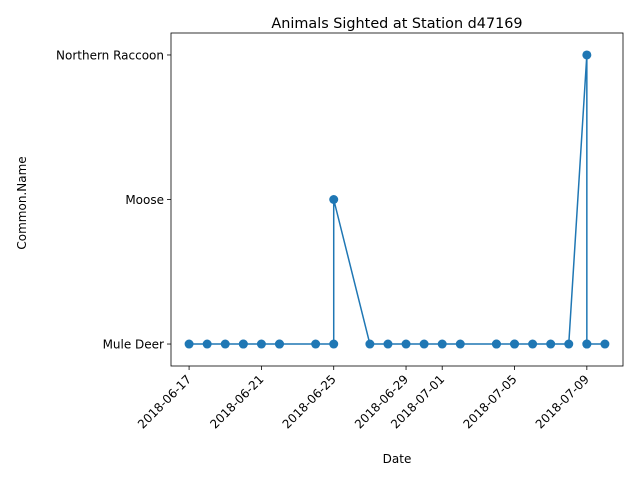  Describe the element at coordinates (110, 55) in the screenshot. I see `y-tick-label: Northern Raccoon` at that location.